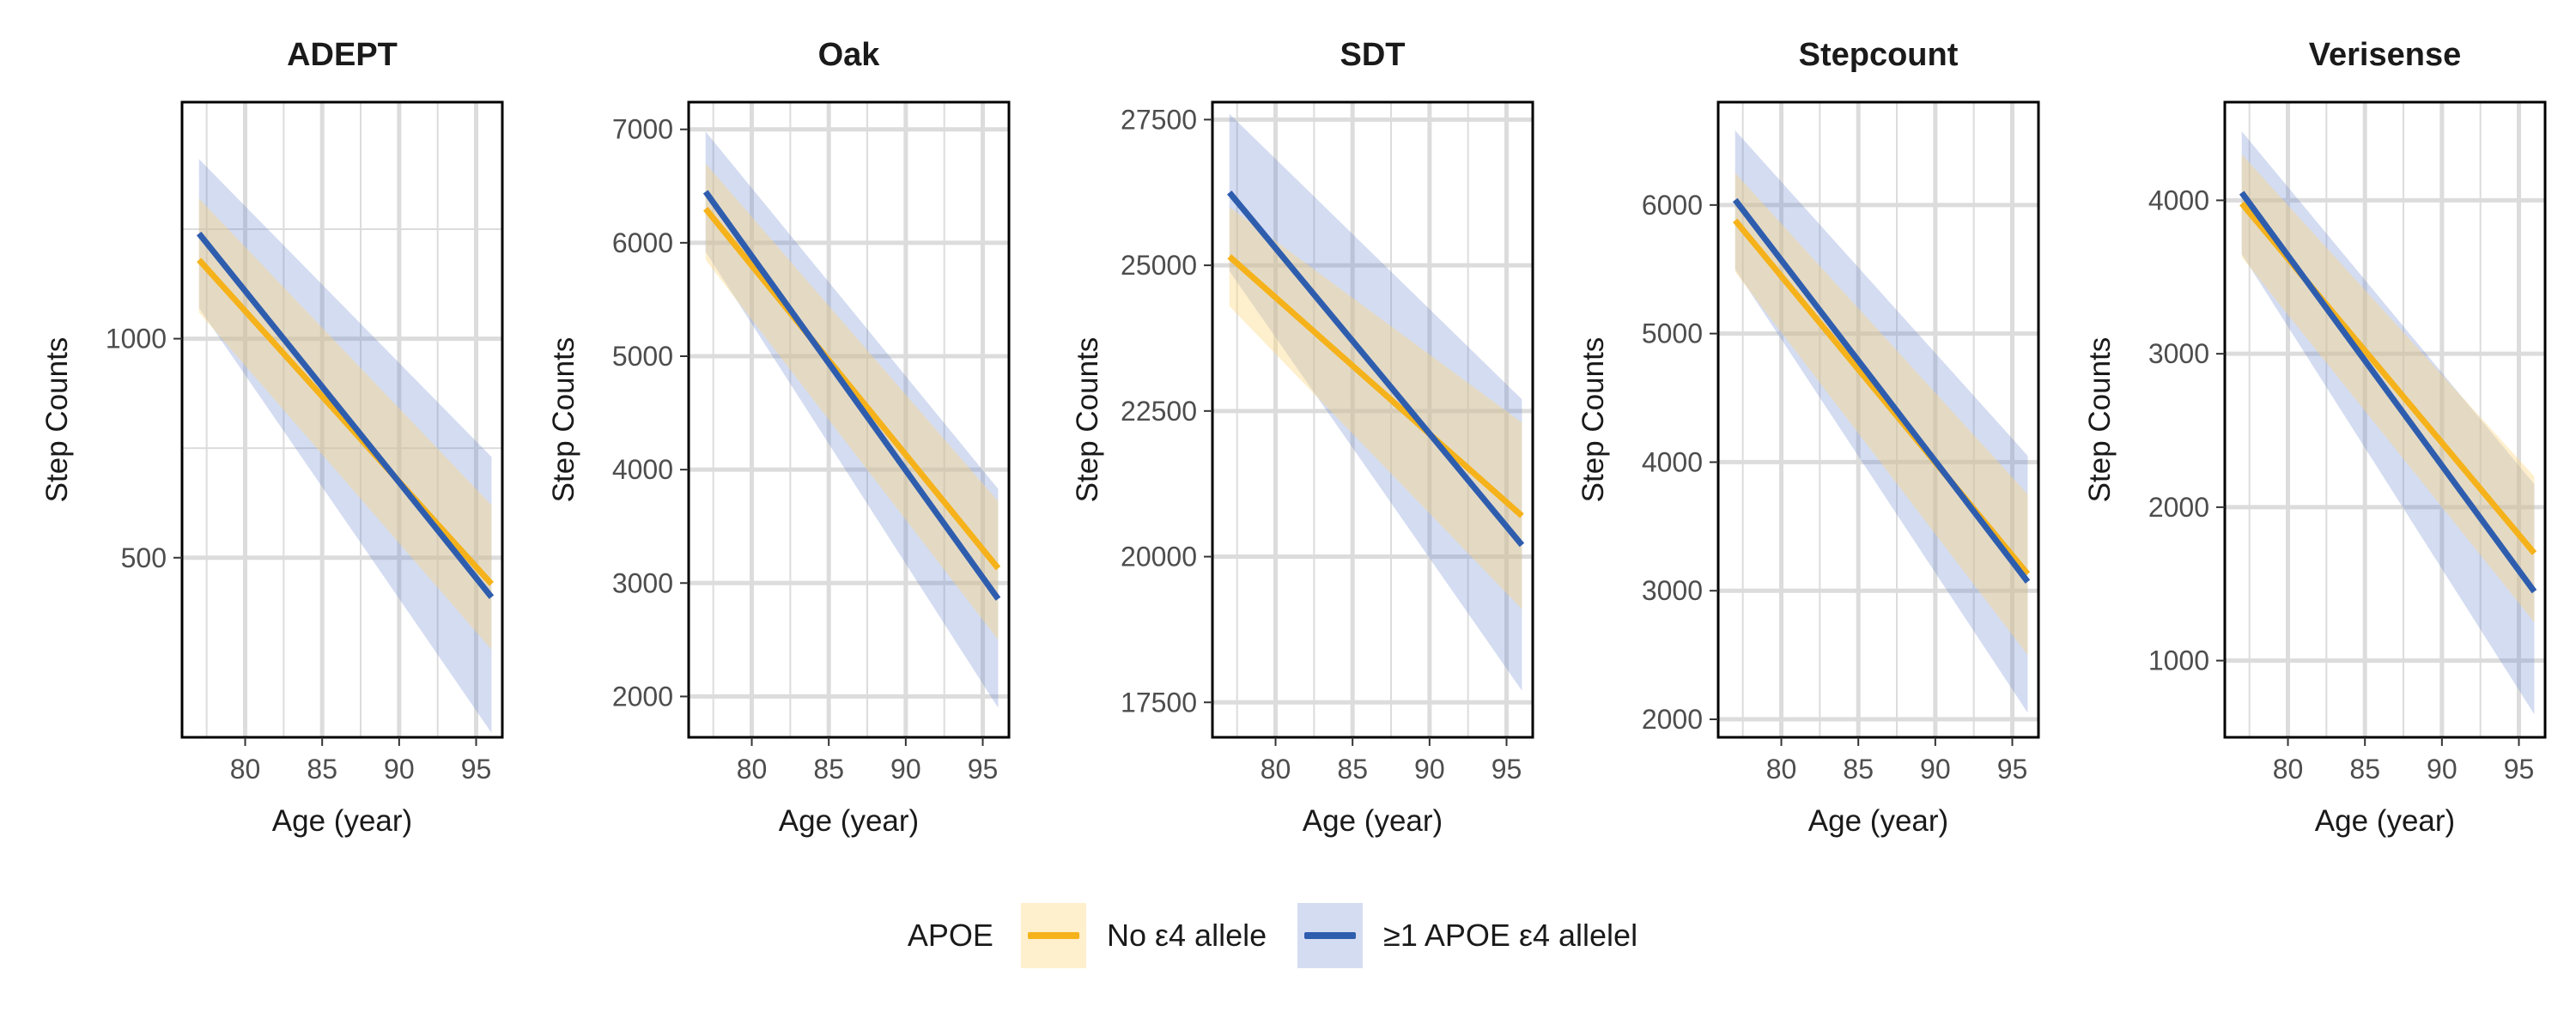  What do you see at coordinates (1373, 55) in the screenshot?
I see `panel-title: SDT` at bounding box center [1373, 55].